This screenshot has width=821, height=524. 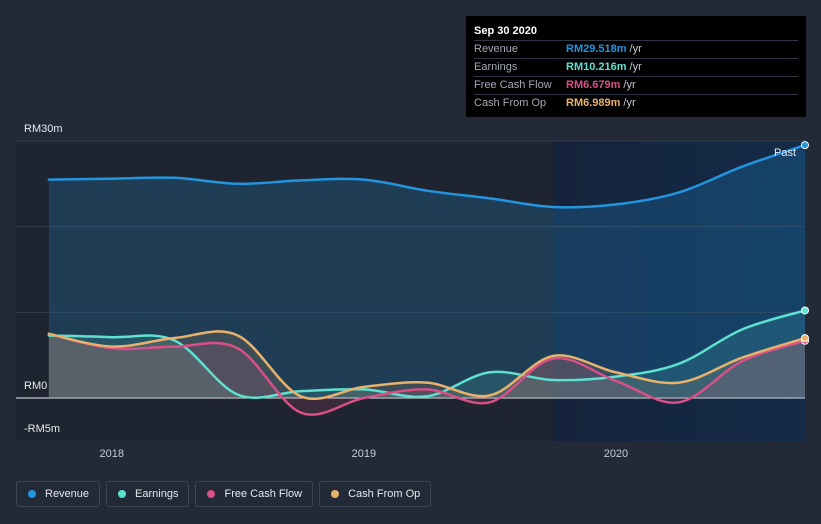 I want to click on tooltip-row-free-cash-flow: Free Cash Flow RM6.679m /yr, so click(x=636, y=85).